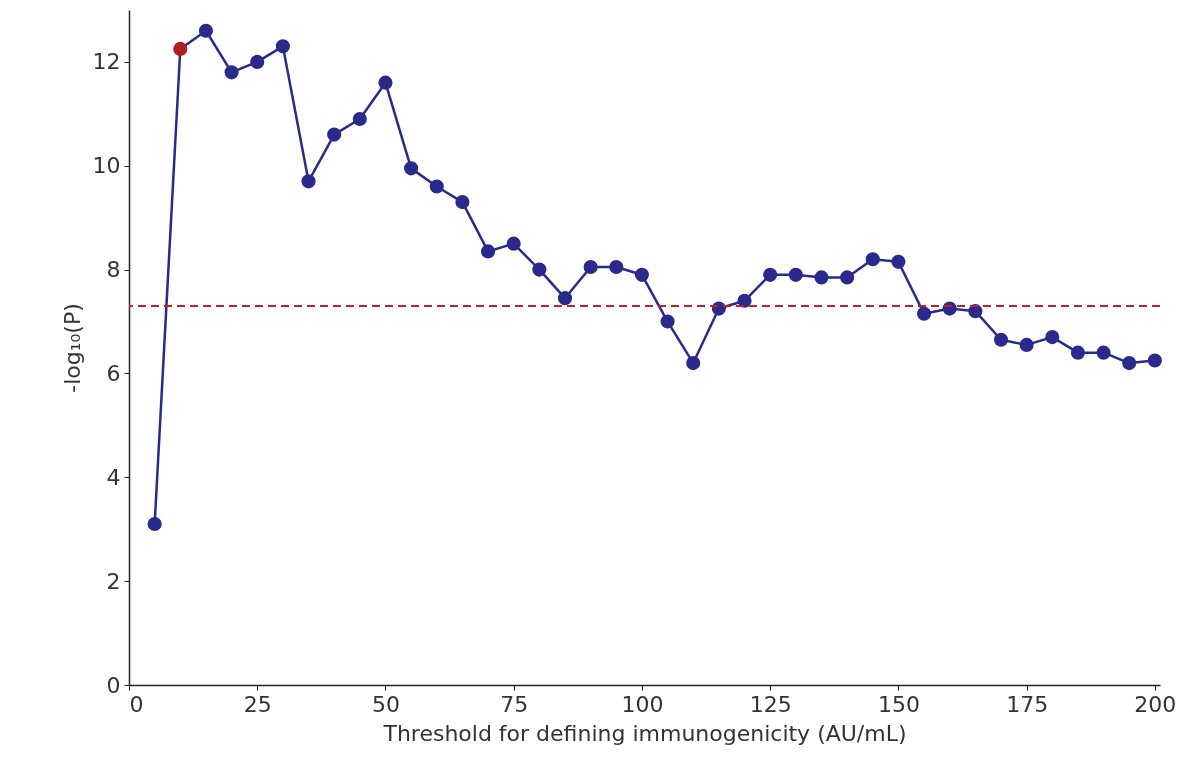 The width and height of the screenshot is (1193, 776). I want to click on y-tick-label: 0, so click(113, 685).